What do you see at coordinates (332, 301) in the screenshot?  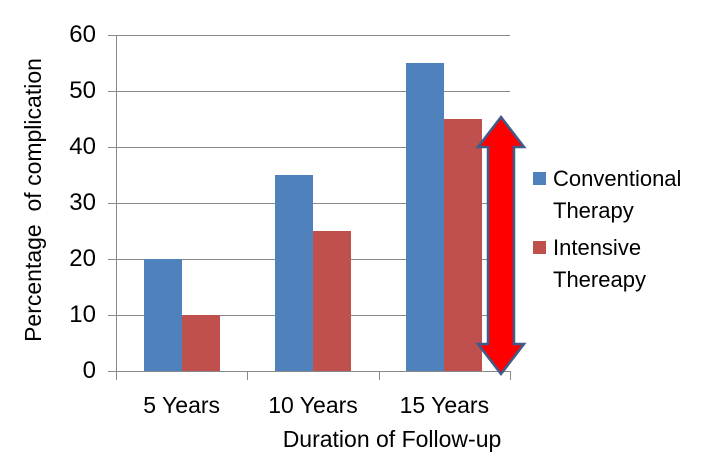 I see `bar-intensive-thereapy-10-years` at bounding box center [332, 301].